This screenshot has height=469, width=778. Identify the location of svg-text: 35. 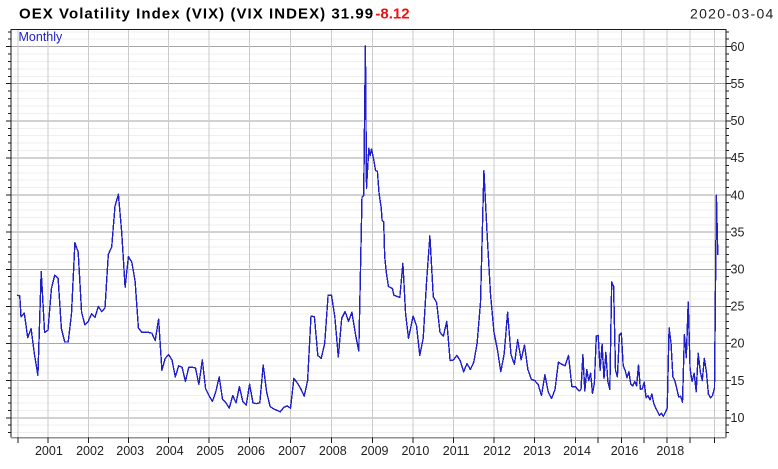
(738, 232).